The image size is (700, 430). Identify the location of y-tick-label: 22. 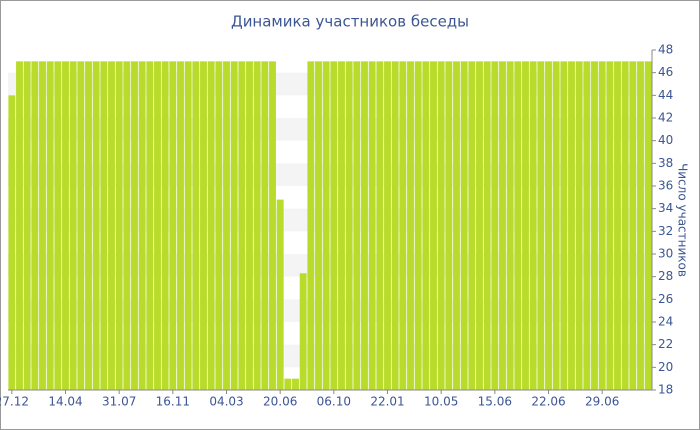
(665, 344).